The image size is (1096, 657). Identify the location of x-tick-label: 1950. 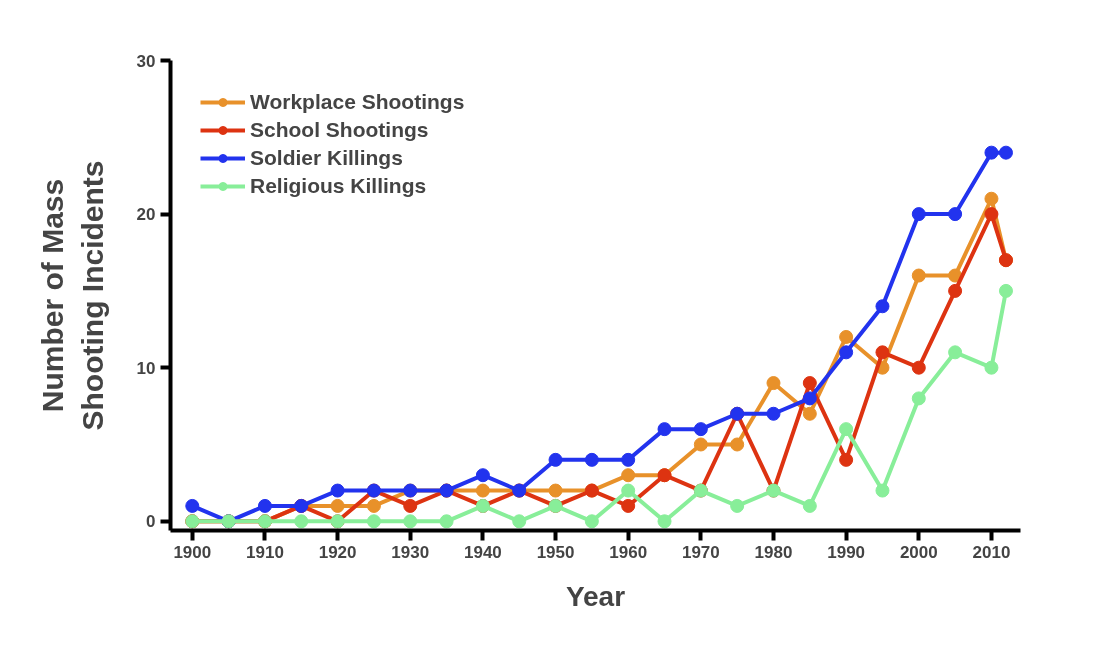
(555, 552).